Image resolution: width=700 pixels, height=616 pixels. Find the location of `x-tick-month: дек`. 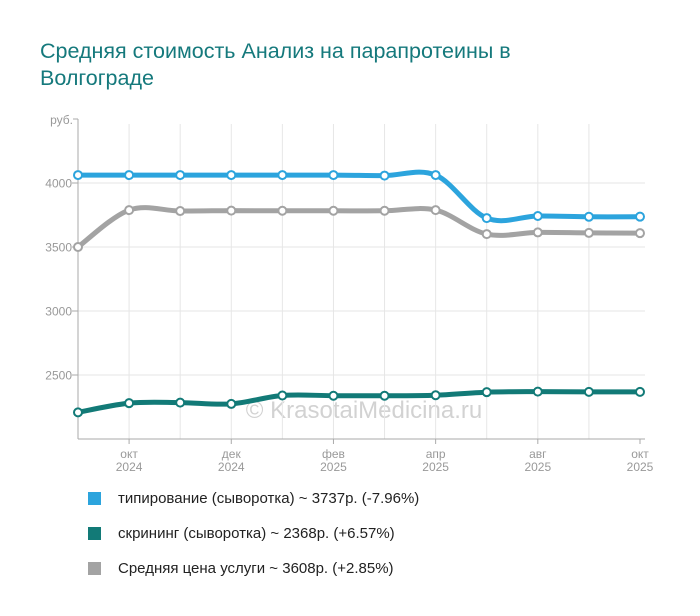

x-tick-month: дек is located at coordinates (232, 454).